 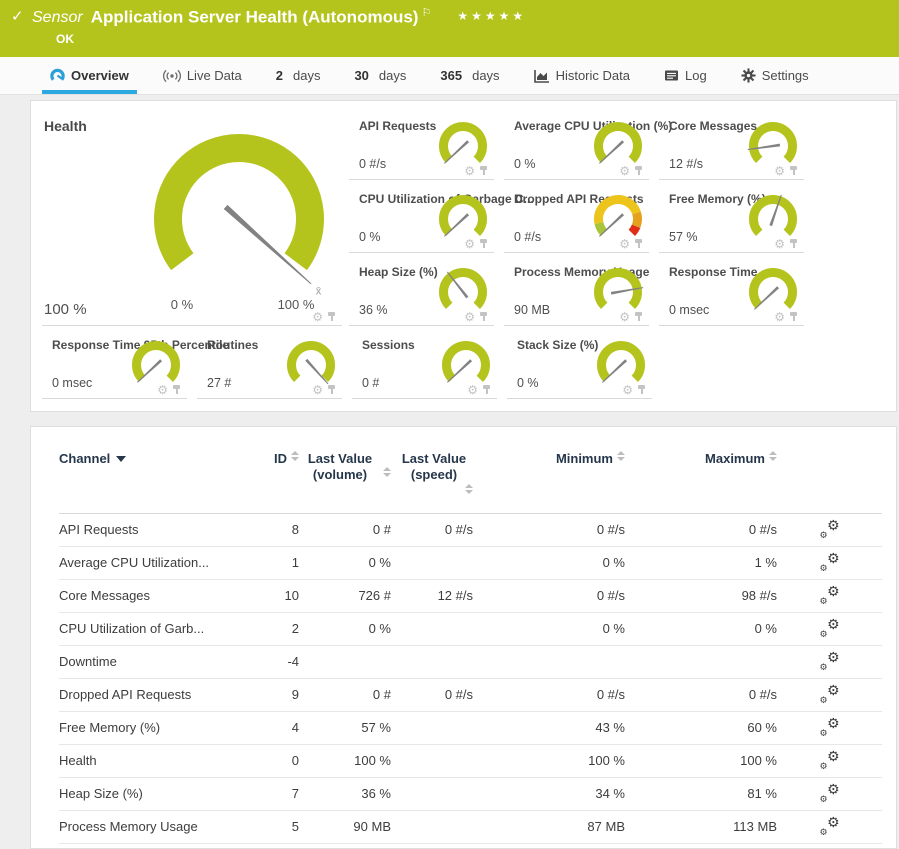 I want to click on gauge-value: 0 #, so click(x=371, y=383).